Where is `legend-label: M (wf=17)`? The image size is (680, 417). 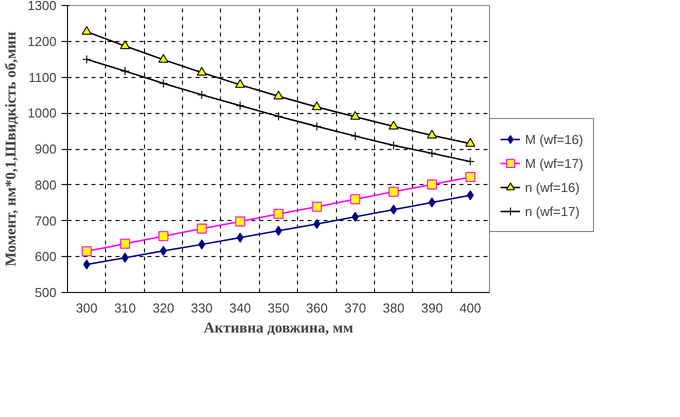 legend-label: M (wf=17) is located at coordinates (554, 163).